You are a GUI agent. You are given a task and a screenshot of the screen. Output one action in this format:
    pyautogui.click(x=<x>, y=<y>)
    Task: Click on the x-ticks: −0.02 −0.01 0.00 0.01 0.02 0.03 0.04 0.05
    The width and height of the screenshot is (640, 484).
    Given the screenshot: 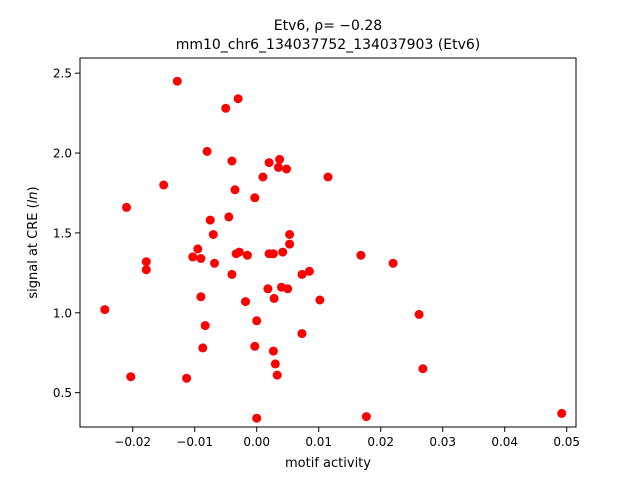 What is the action you would take?
    pyautogui.click(x=347, y=438)
    